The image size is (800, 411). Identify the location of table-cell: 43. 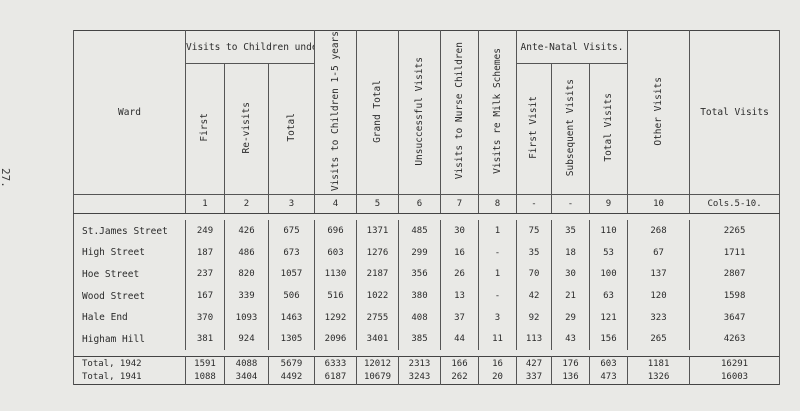
(570, 339).